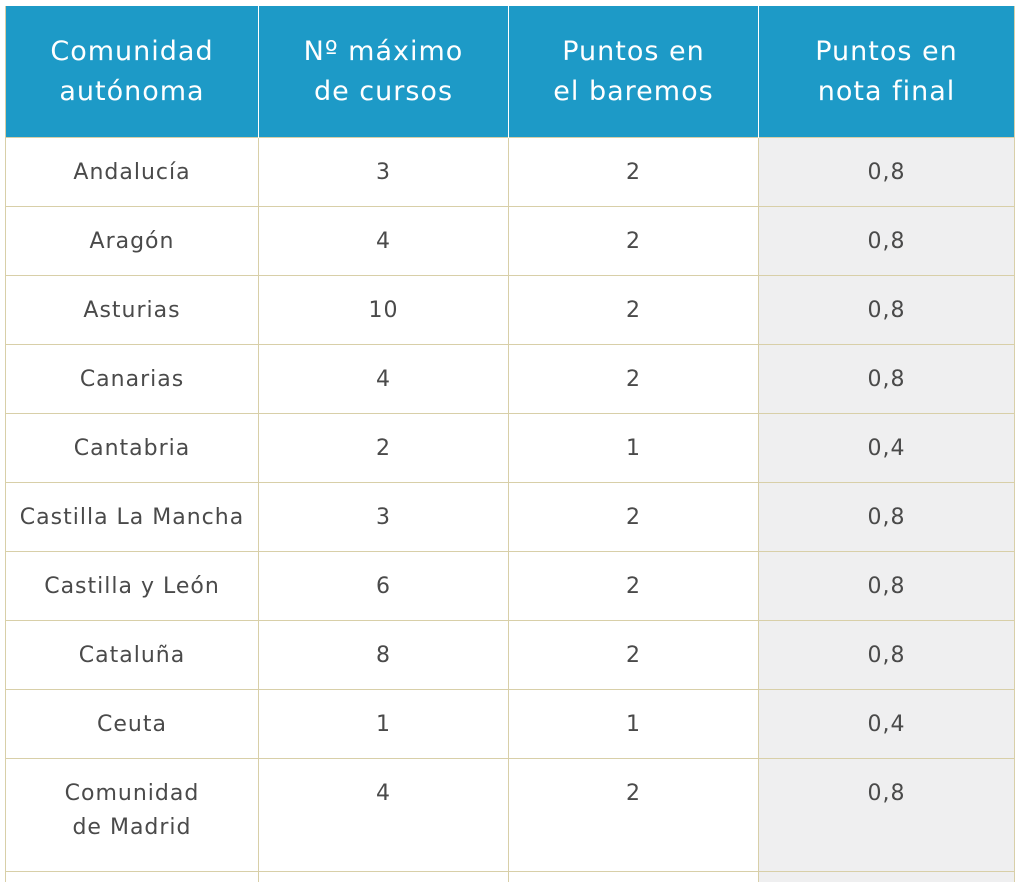 Image resolution: width=1024 pixels, height=882 pixels. I want to click on header-puntos-baremos: Puntos en el baremos, so click(634, 72).